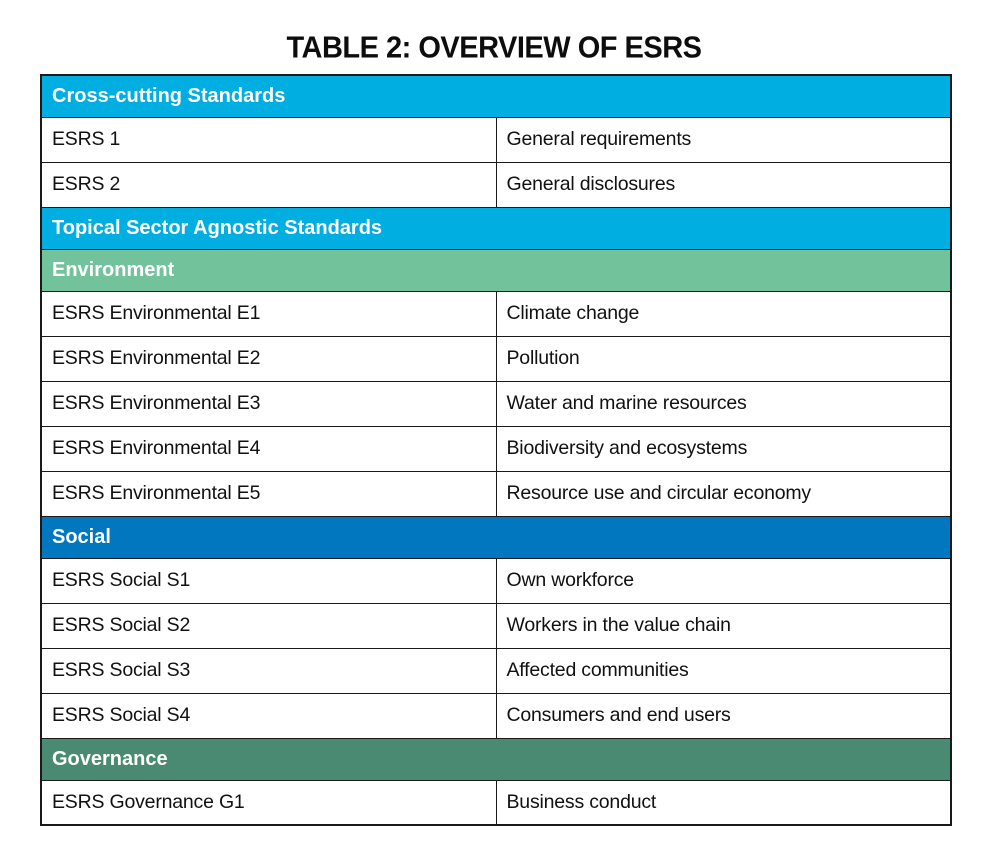  What do you see at coordinates (268, 358) in the screenshot?
I see `standard-code-cell: ESRS Environmental E2` at bounding box center [268, 358].